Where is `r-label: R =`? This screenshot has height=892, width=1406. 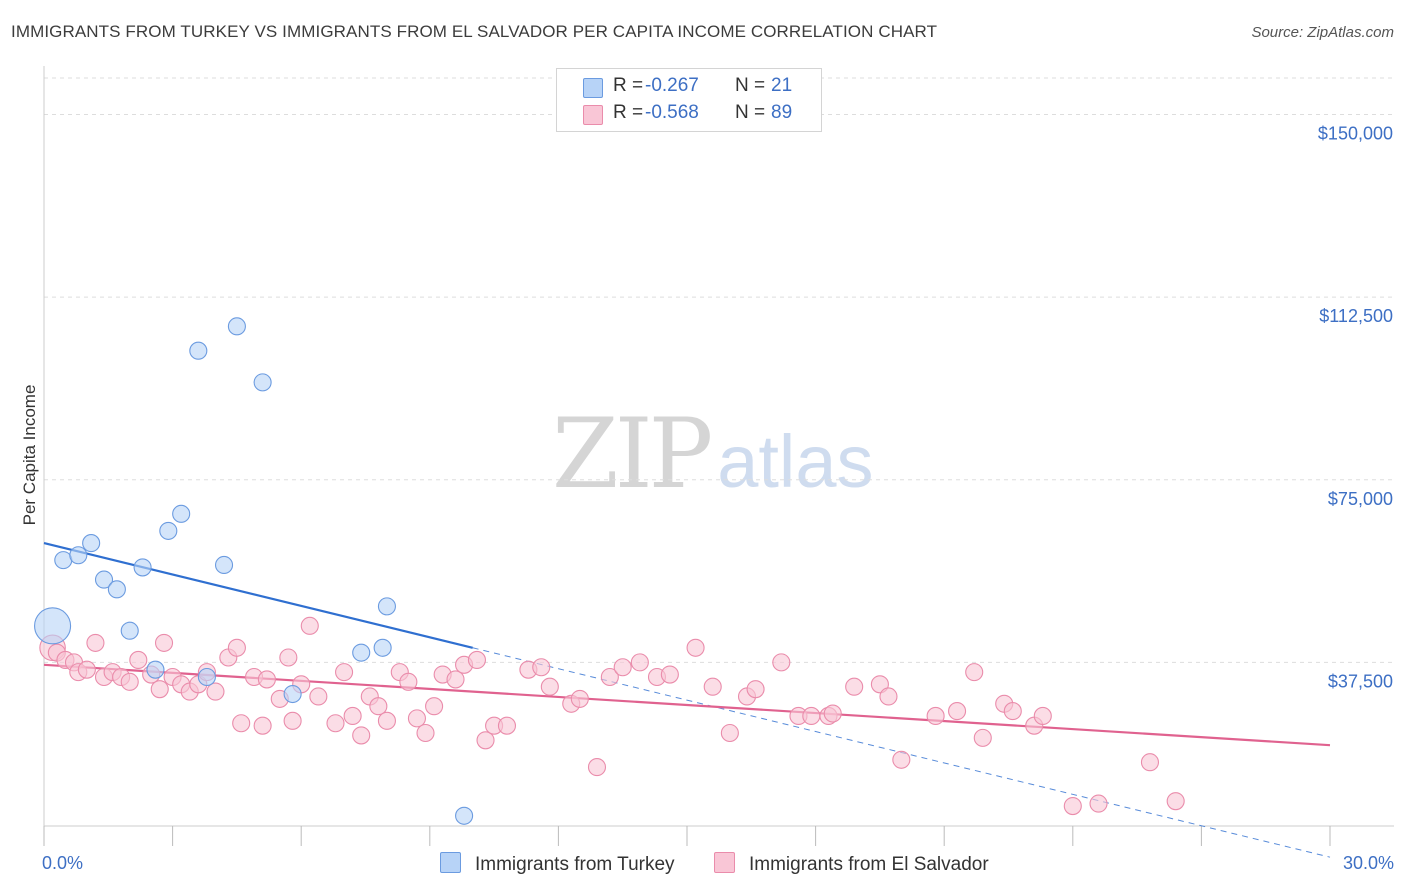 r-label: R = is located at coordinates (628, 112).